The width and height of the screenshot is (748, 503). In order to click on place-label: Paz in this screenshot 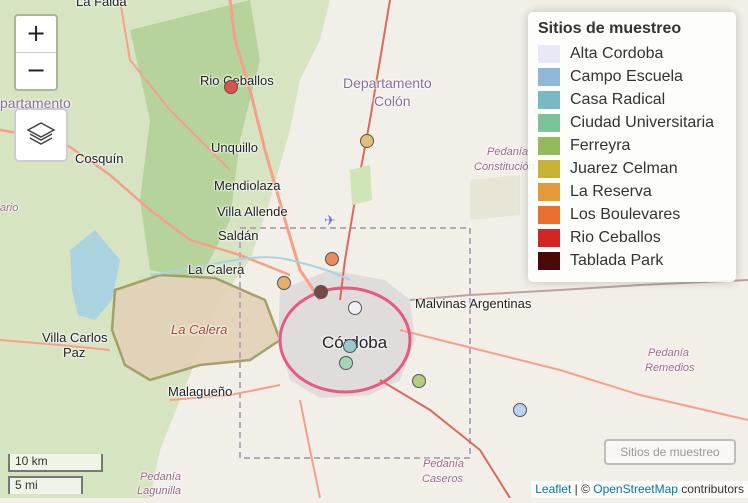, I will do `click(74, 352)`.